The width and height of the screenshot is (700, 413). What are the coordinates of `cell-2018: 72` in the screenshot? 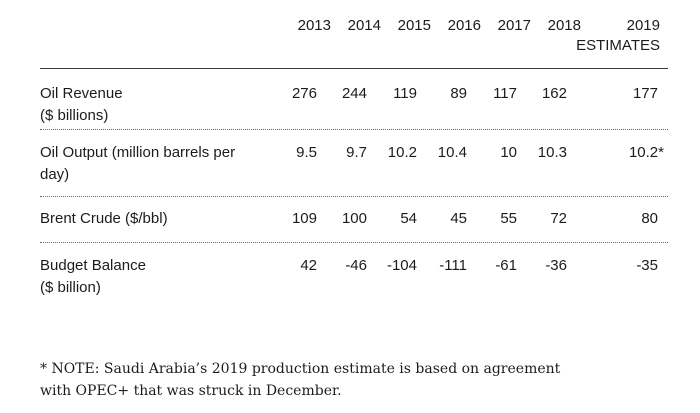 It's located at (558, 218).